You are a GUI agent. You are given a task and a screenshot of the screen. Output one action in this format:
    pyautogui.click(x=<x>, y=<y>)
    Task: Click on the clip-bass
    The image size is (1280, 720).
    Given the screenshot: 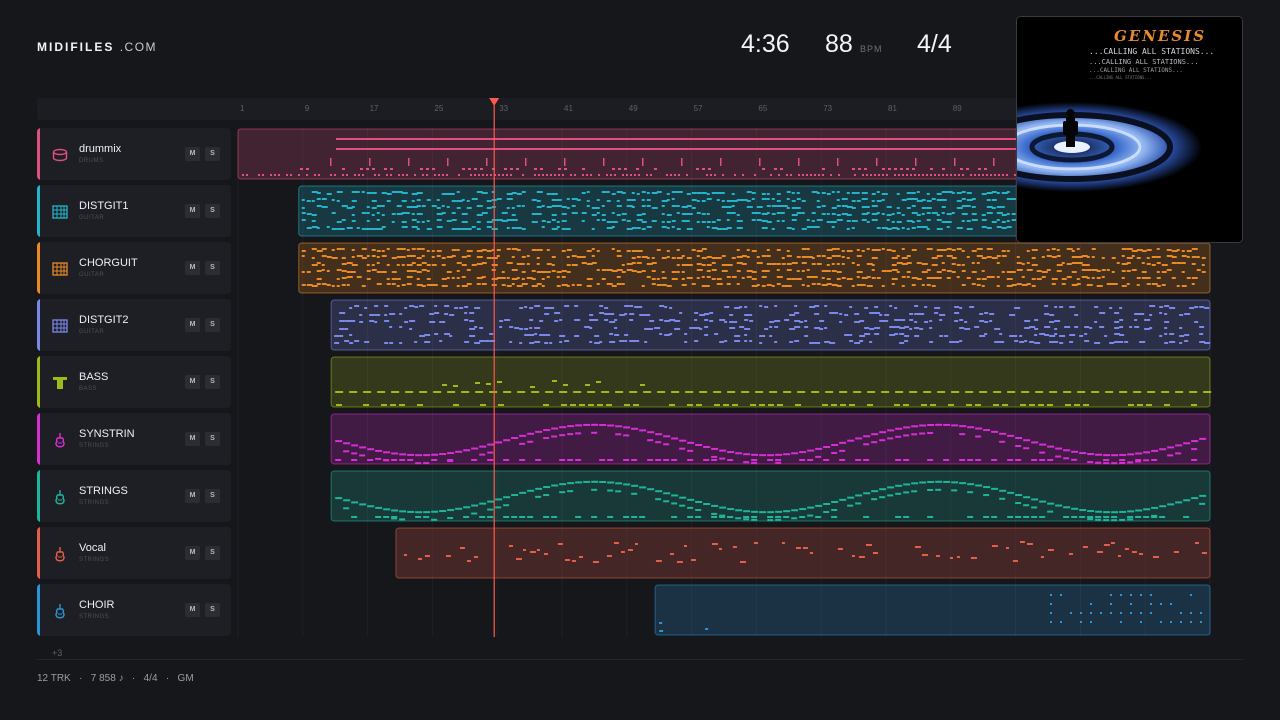 What is the action you would take?
    pyautogui.click(x=771, y=382)
    